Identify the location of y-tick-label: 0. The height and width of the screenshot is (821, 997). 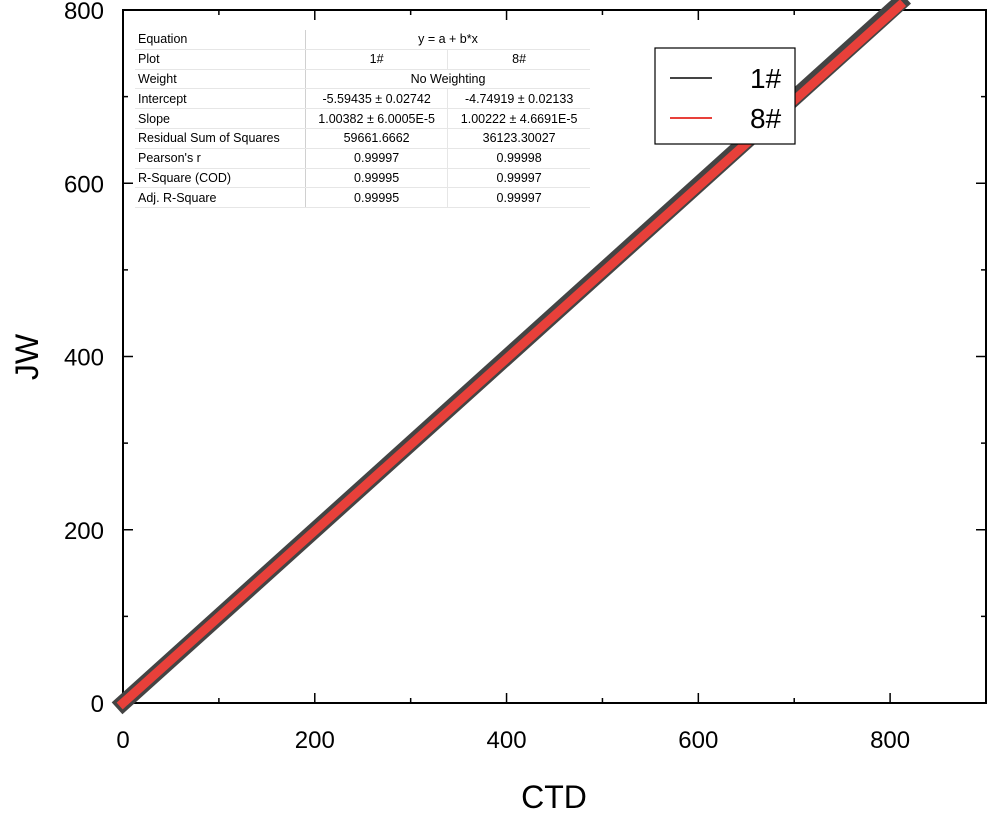
(97, 704).